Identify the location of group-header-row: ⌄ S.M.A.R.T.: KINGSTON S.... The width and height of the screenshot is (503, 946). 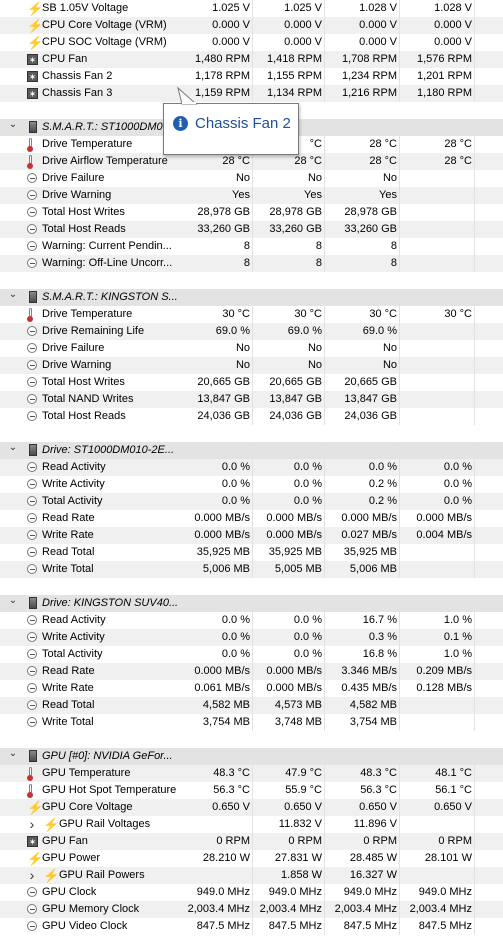
(251, 297).